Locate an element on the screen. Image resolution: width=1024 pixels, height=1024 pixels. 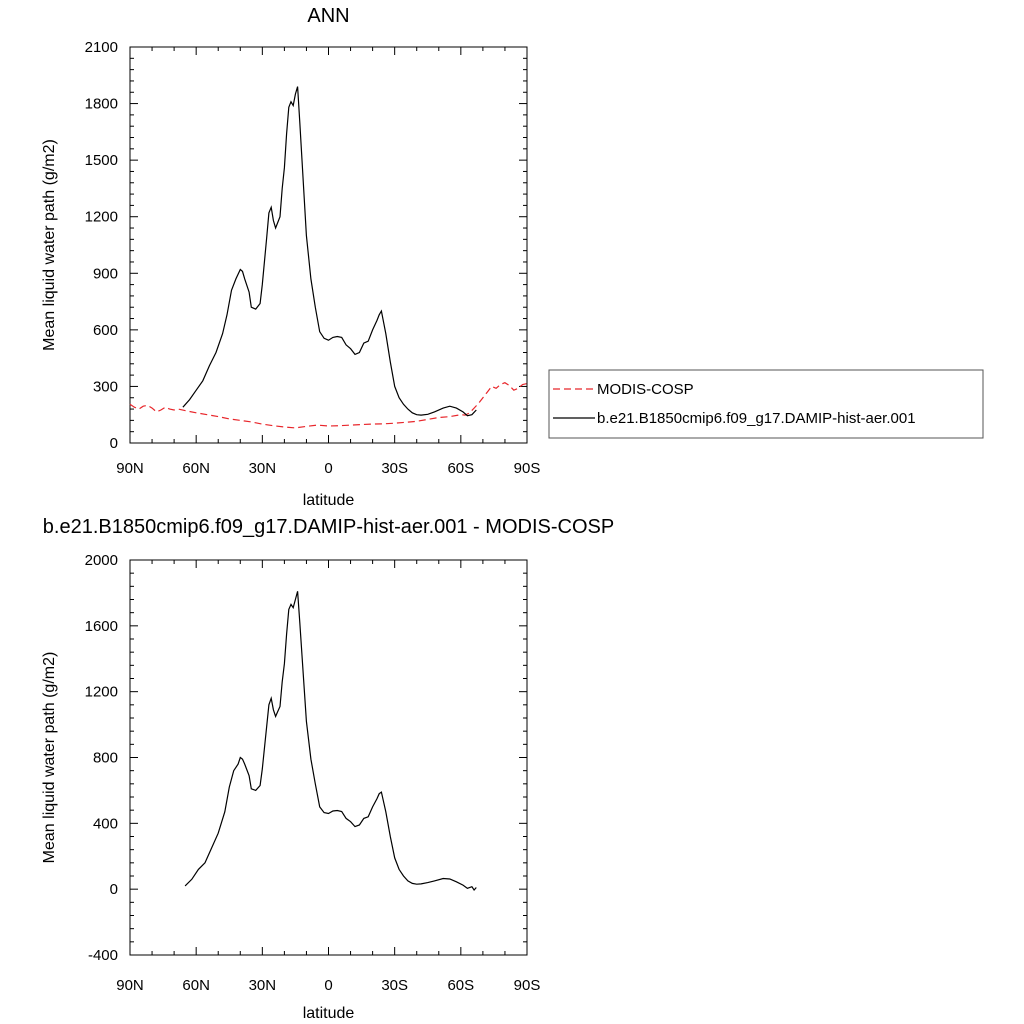
p0-xtick-label: 60N is located at coordinates (196, 468).